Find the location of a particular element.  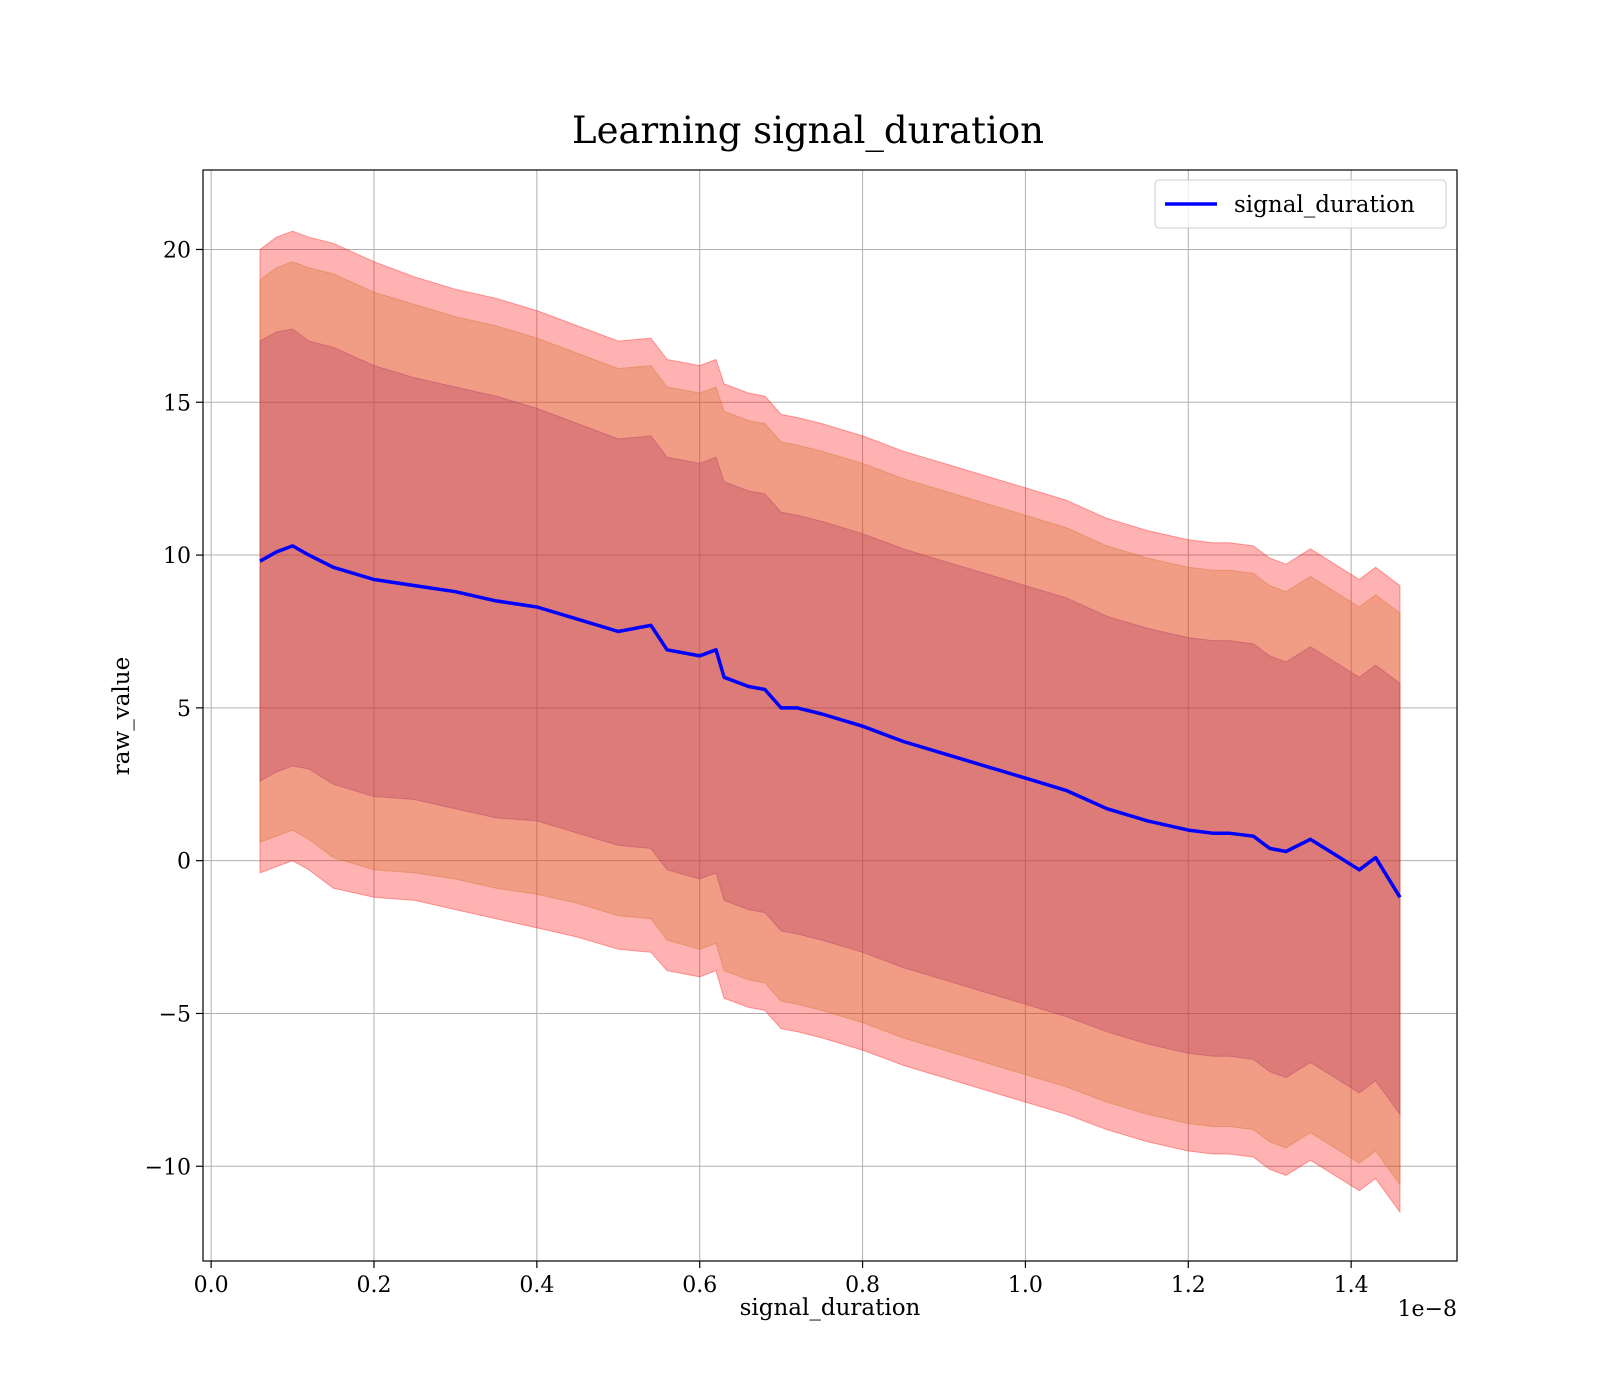

x-offset-label: 1e−8 is located at coordinates (1427, 1309).